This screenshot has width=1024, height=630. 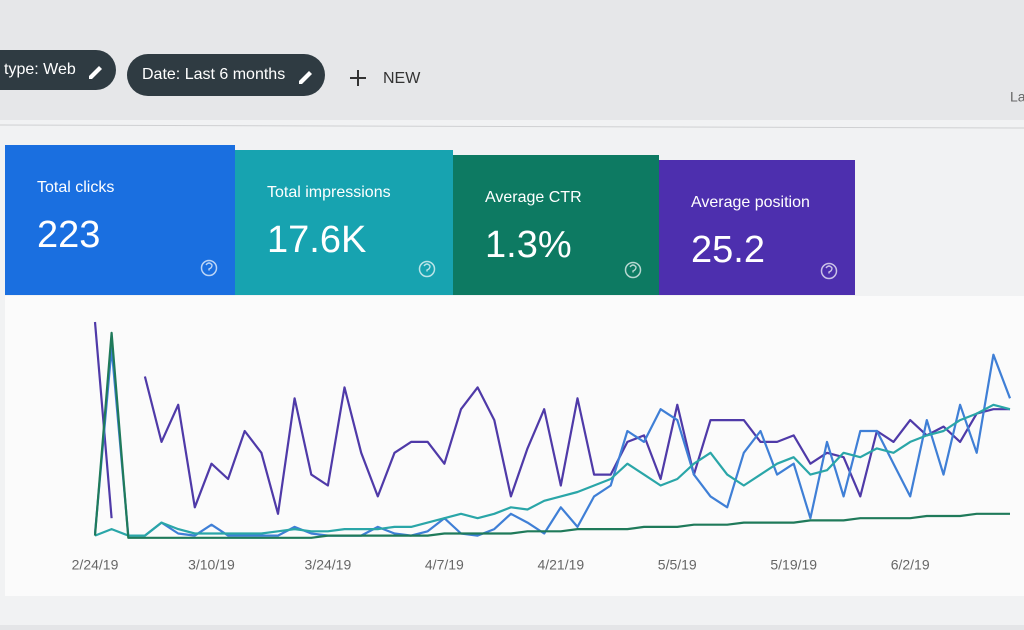 What do you see at coordinates (40, 69) in the screenshot?
I see `chip-label: type: Web` at bounding box center [40, 69].